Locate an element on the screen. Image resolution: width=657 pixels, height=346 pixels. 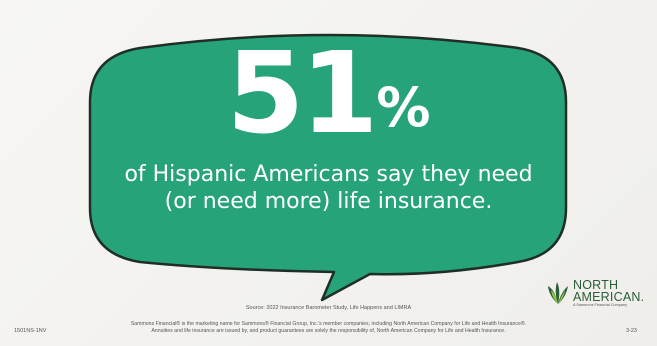
statement-line-1: of Hispanic Americans say they need is located at coordinates (328, 174).